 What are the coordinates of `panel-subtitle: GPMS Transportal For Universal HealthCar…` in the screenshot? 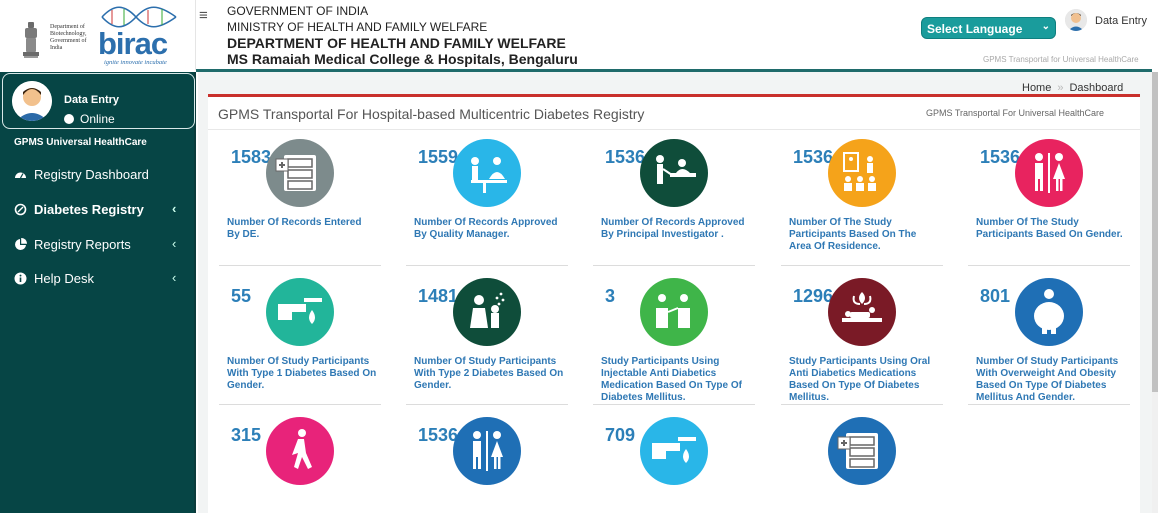 It's located at (1015, 113).